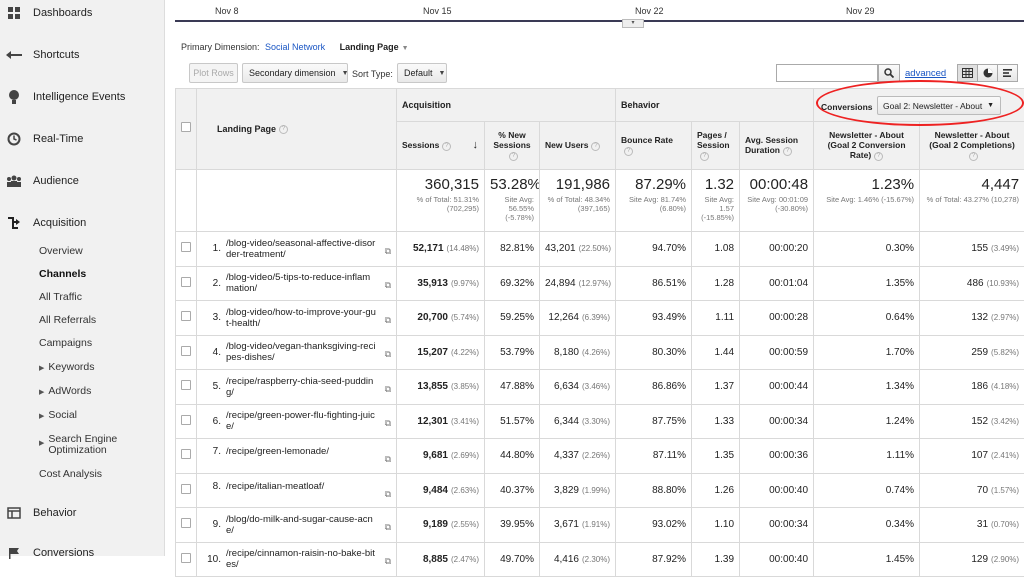 This screenshot has height=577, width=1024. Describe the element at coordinates (82, 181) in the screenshot. I see `nav-audience: Audience` at that location.